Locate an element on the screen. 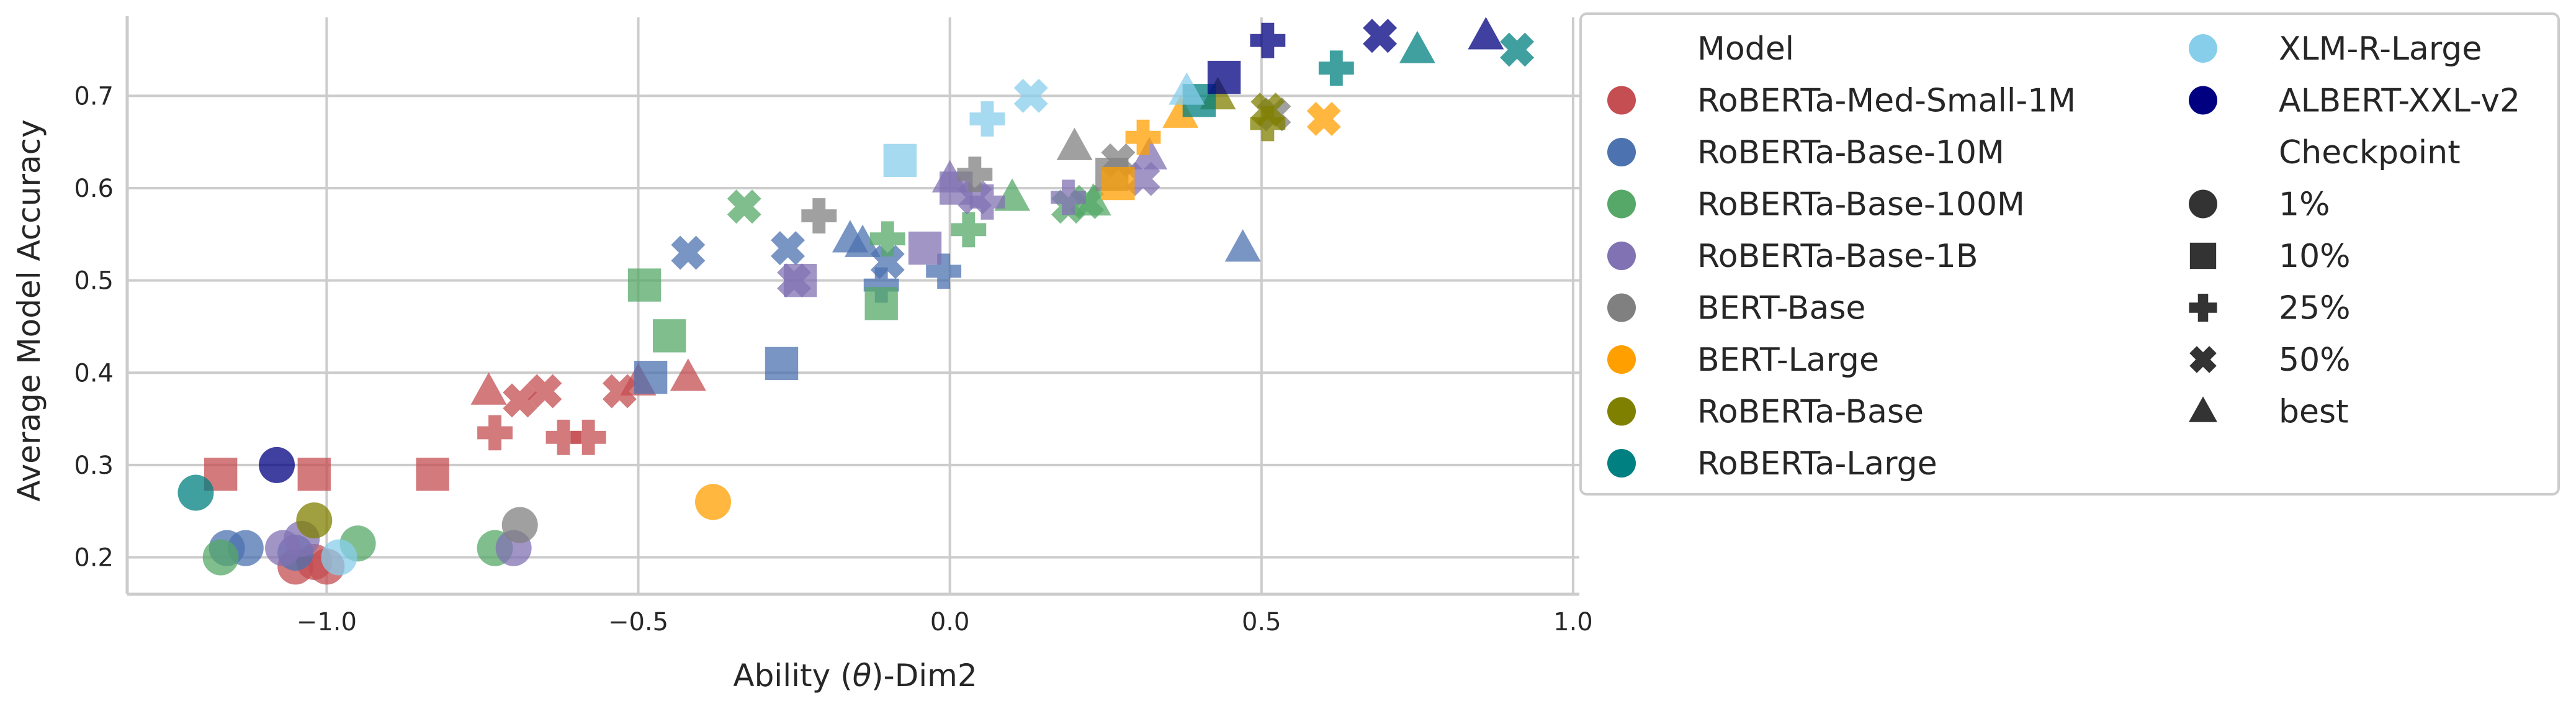 Image resolution: width=2576 pixels, height=711 pixels. legend-model-label: XLM-R-Large is located at coordinates (2381, 49).